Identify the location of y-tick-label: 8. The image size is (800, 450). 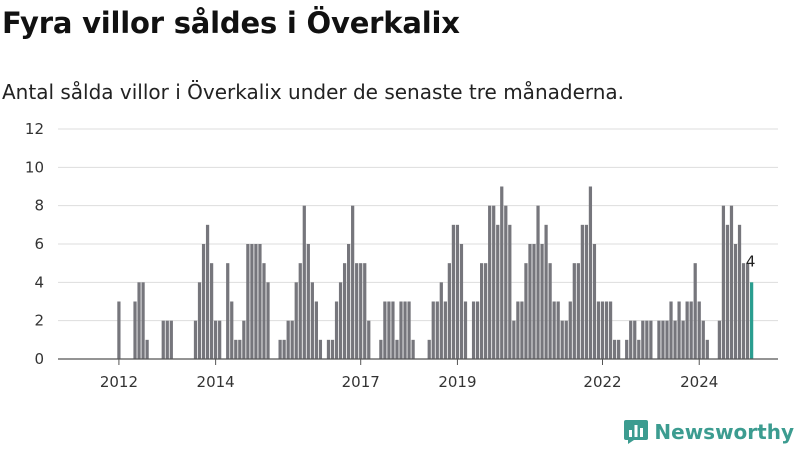
(39, 206).